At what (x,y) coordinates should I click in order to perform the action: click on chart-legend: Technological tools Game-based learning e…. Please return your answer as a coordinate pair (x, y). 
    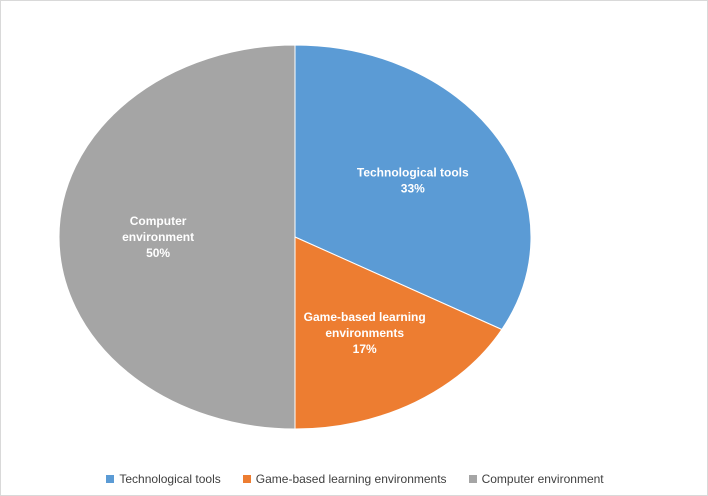
    Looking at the image, I should click on (354, 479).